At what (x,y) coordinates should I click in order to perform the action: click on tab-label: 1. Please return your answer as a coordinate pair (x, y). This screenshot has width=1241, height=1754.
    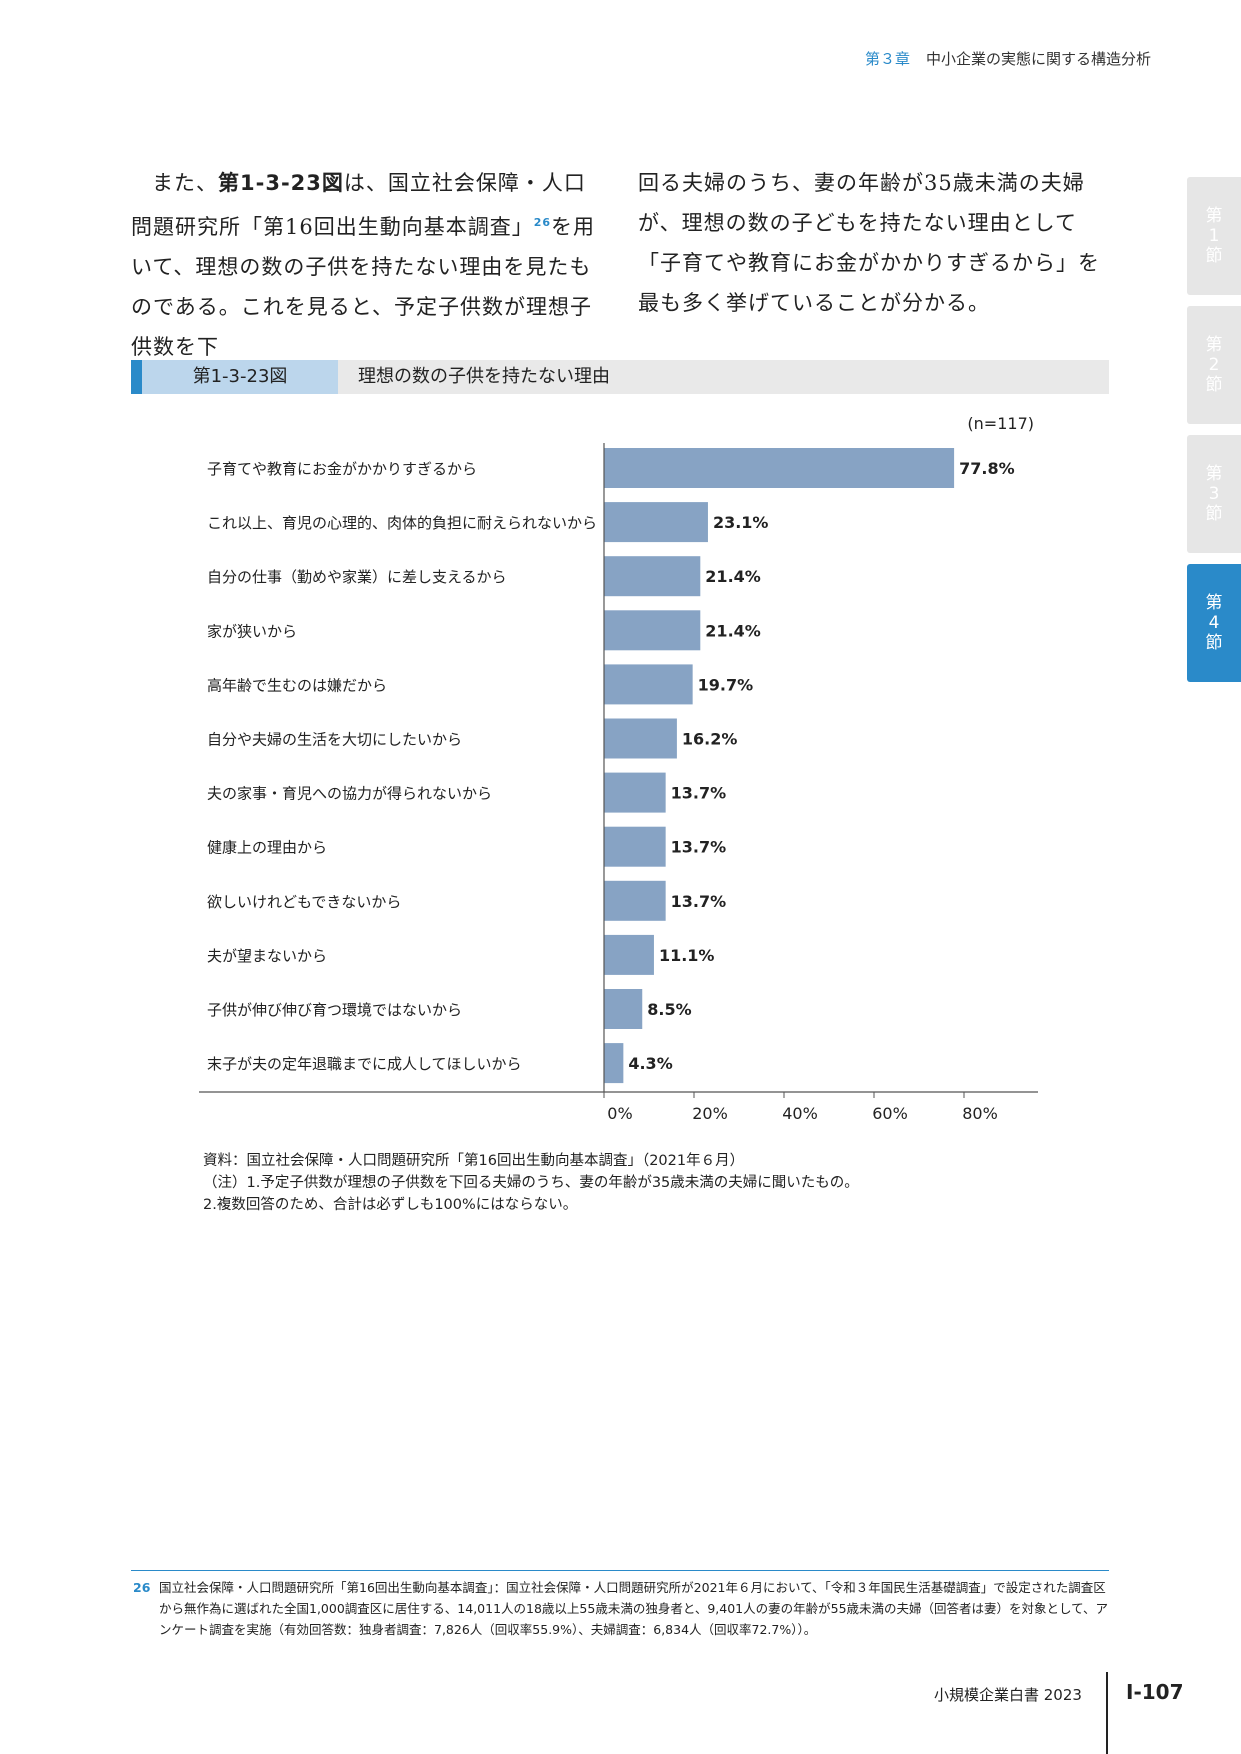
    Looking at the image, I should click on (1214, 236).